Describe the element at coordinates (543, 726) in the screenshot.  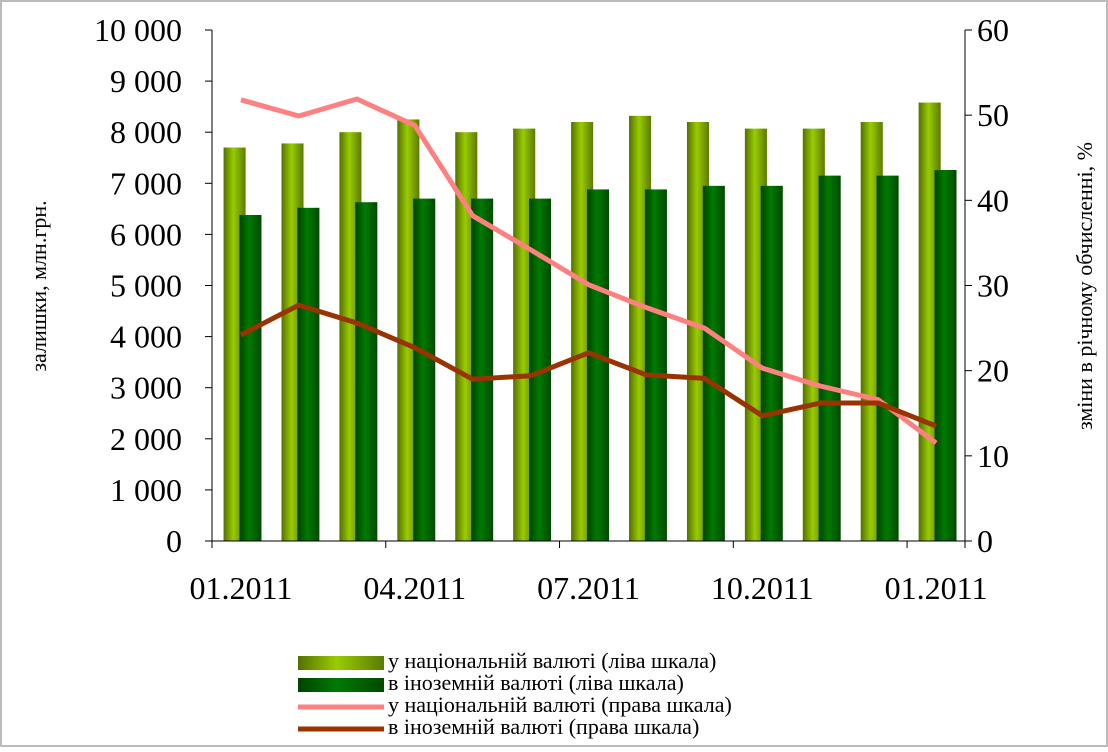
I see `legend-label: в іноземній валюті (права шкала)` at that location.